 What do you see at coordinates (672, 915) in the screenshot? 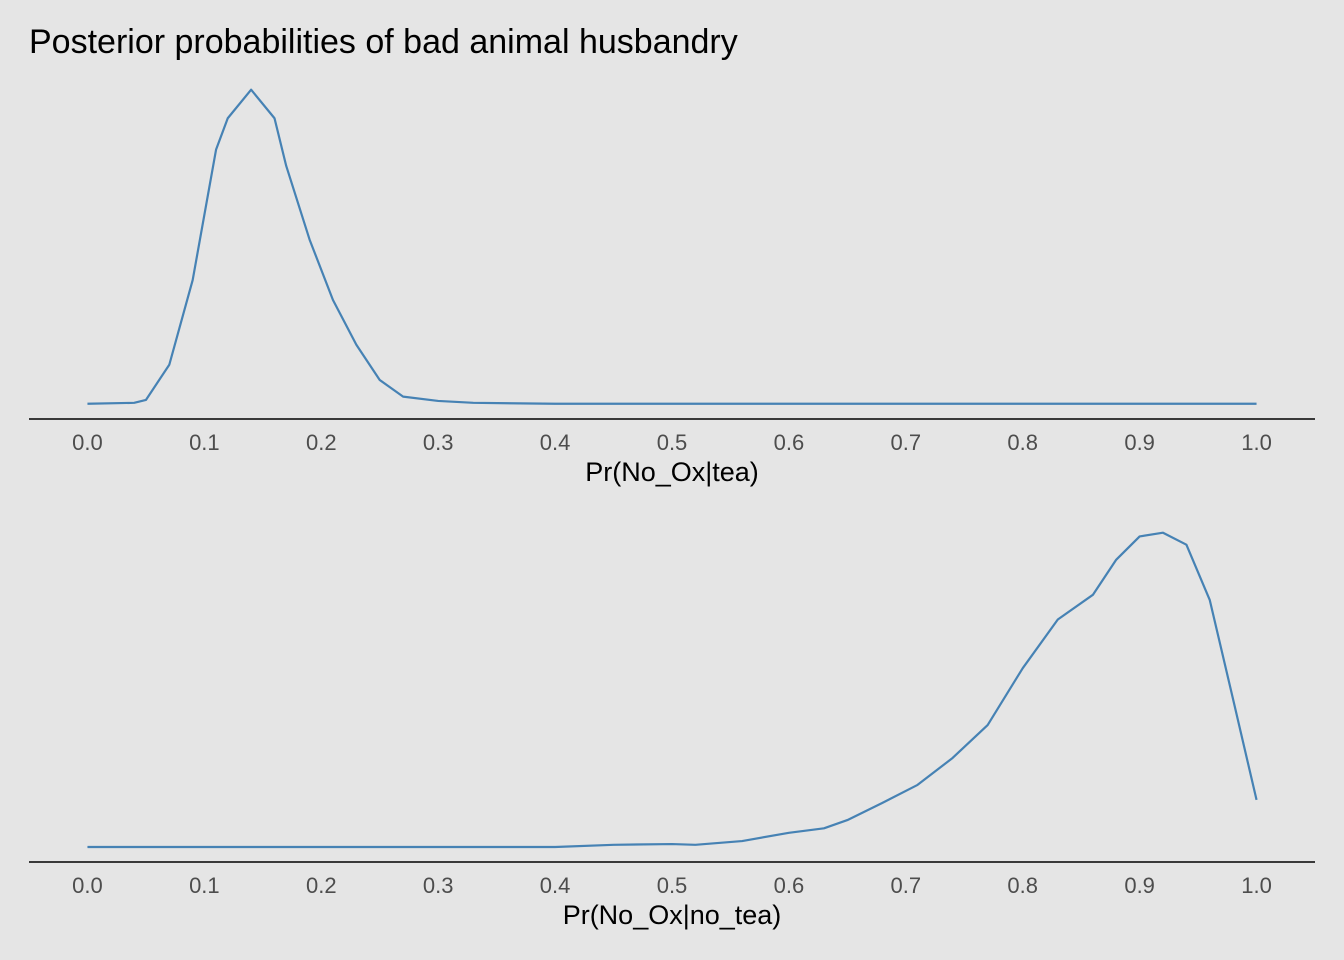
I see `x-axis-title: Pr(No_Ox|no_tea)` at bounding box center [672, 915].